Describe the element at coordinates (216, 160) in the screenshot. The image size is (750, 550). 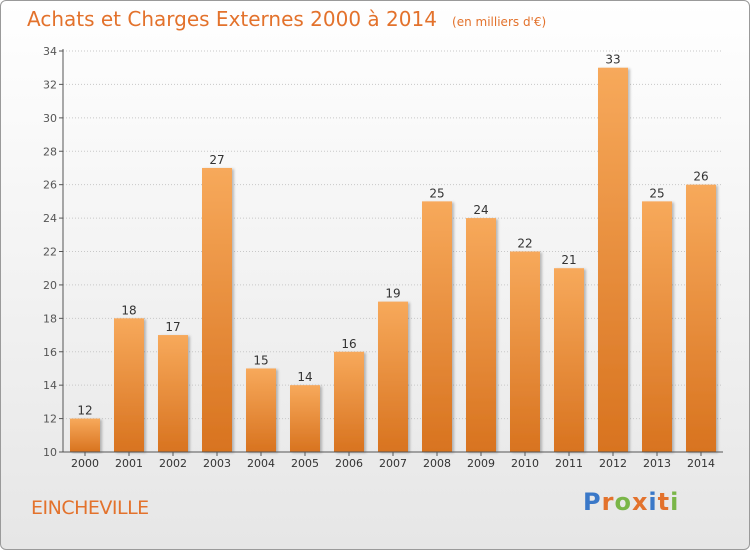
I see `data-label: 27` at that location.